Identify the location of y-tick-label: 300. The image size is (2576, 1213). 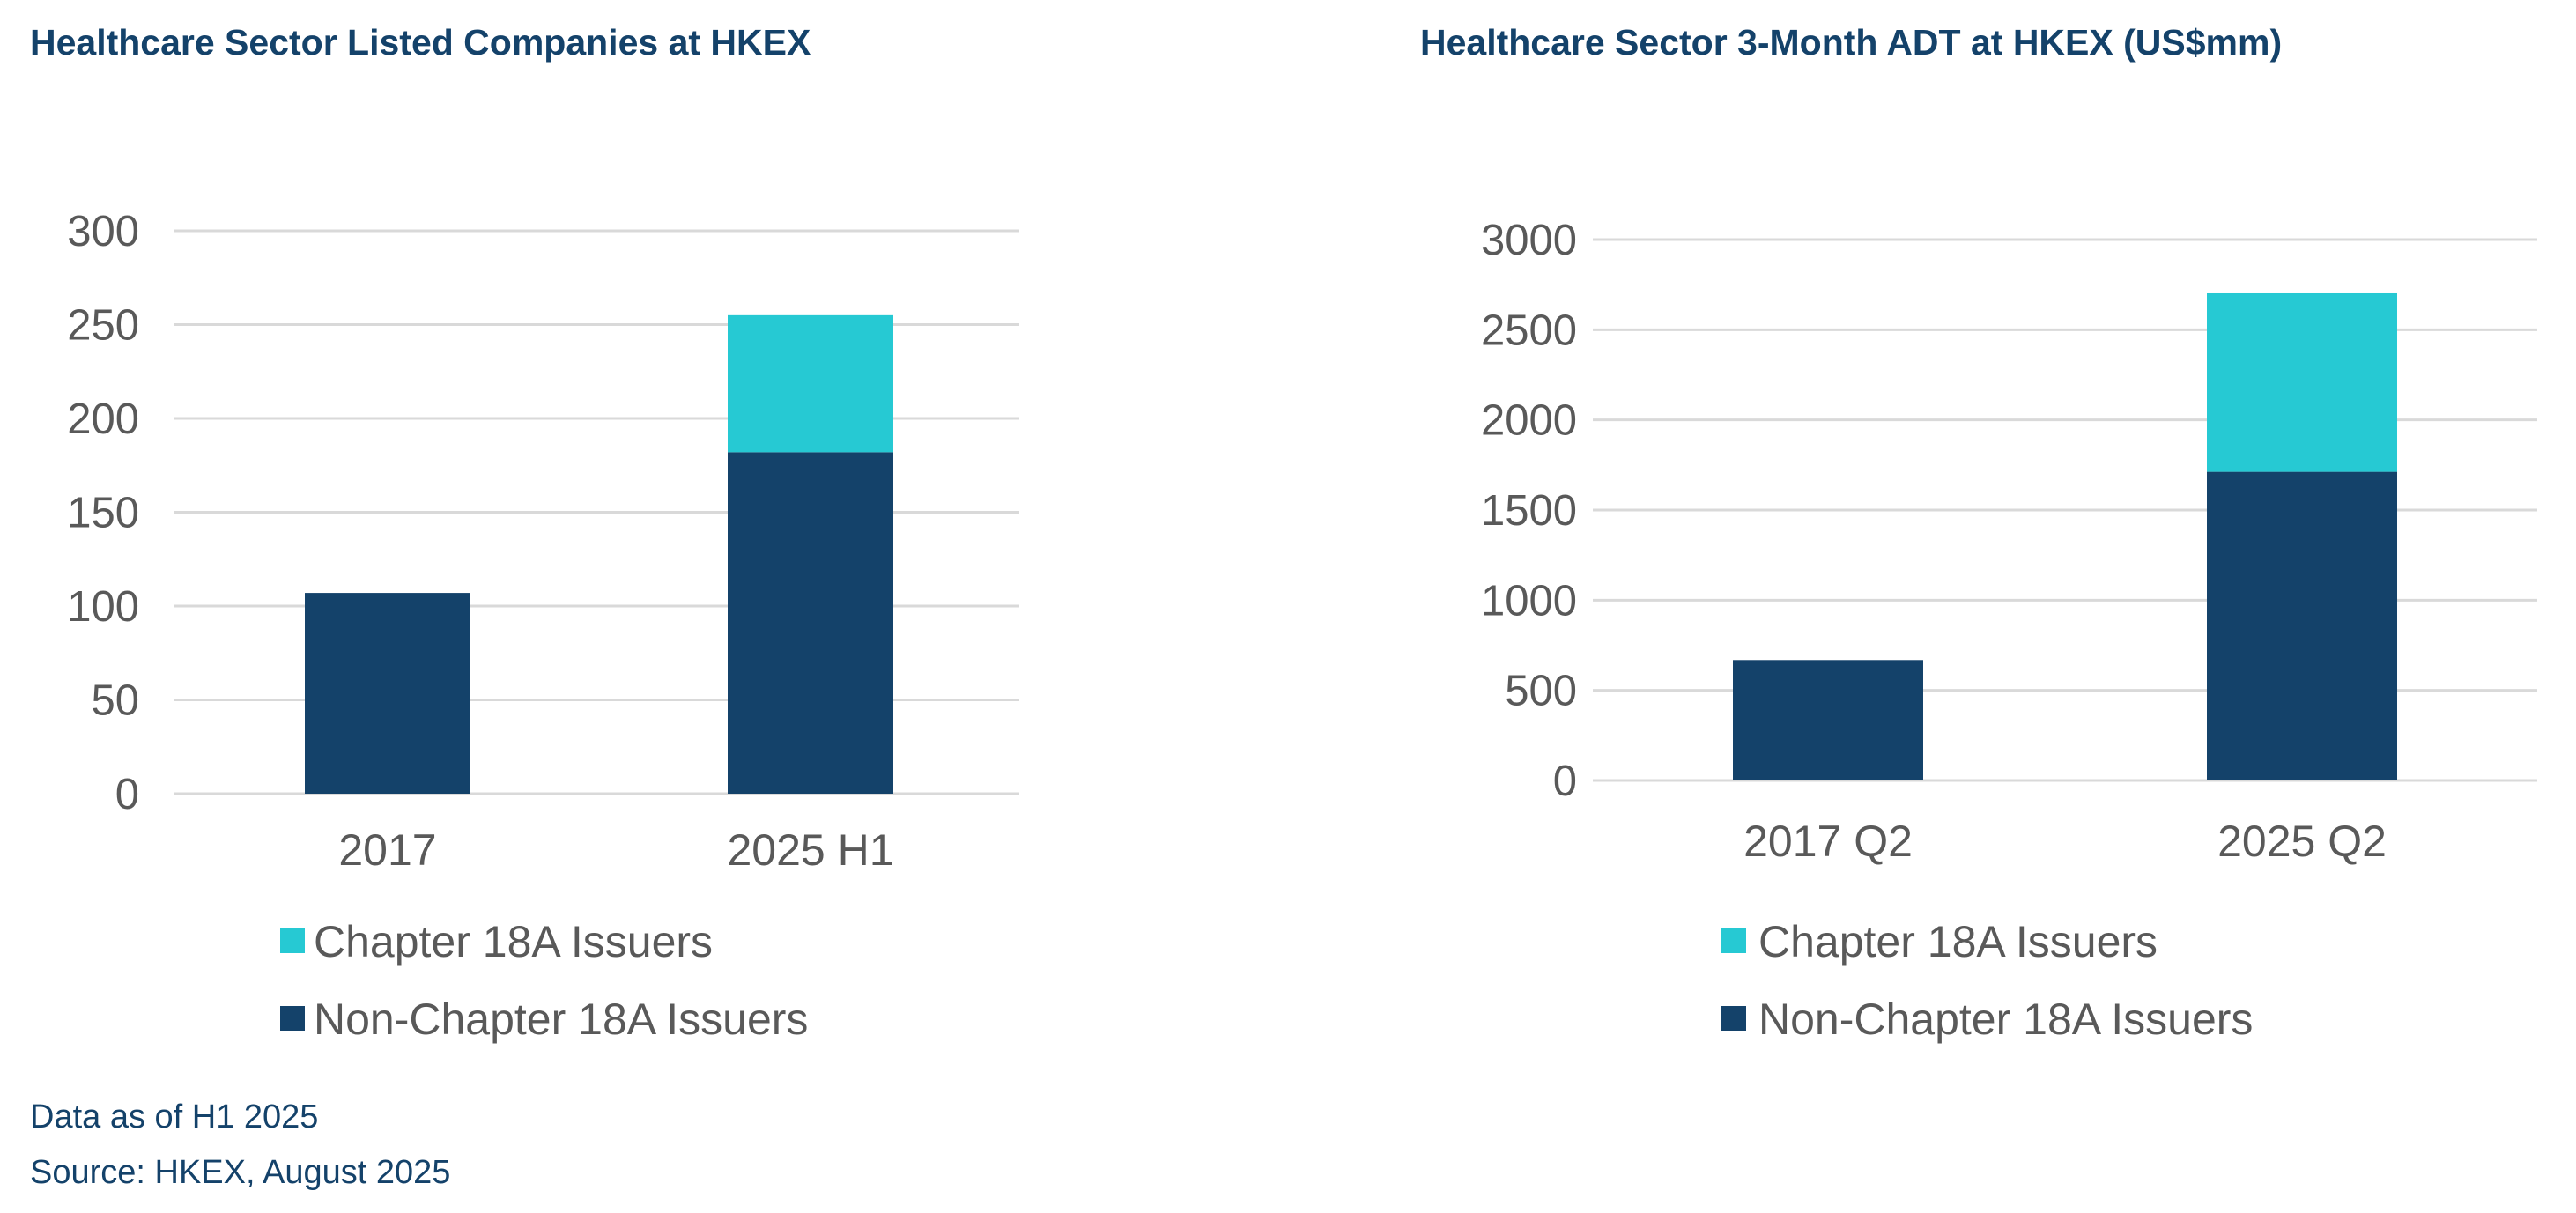
(103, 231).